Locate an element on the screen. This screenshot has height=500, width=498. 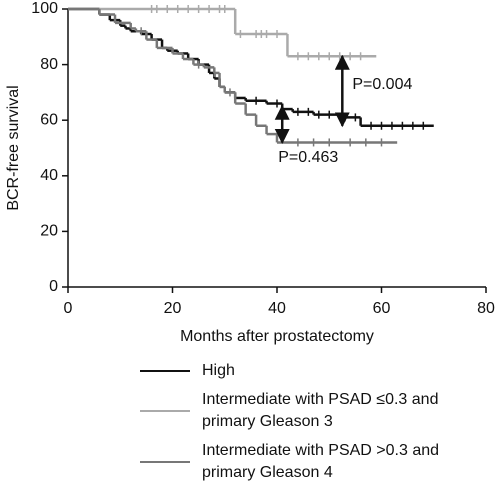
x-tick-label: 0 is located at coordinates (68, 308).